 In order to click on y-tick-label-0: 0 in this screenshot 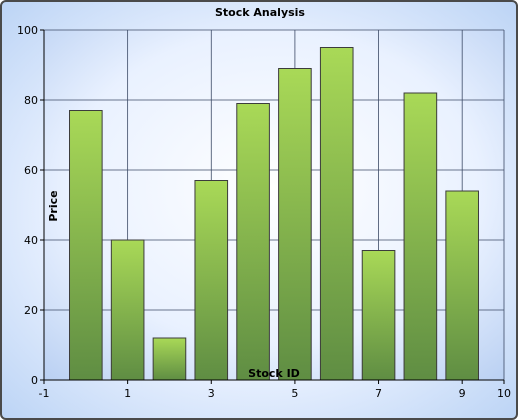, I will do `click(34, 380)`.